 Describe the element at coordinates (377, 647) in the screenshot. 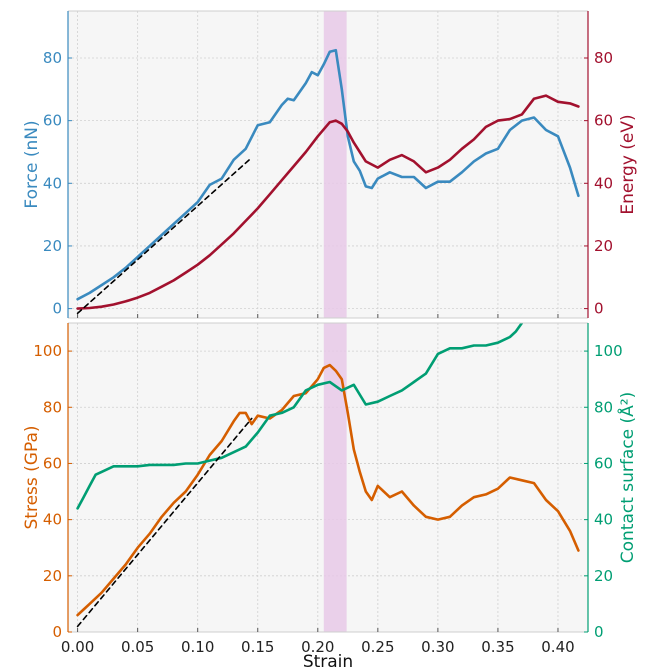

I see `x-tick-label: 0.25` at that location.